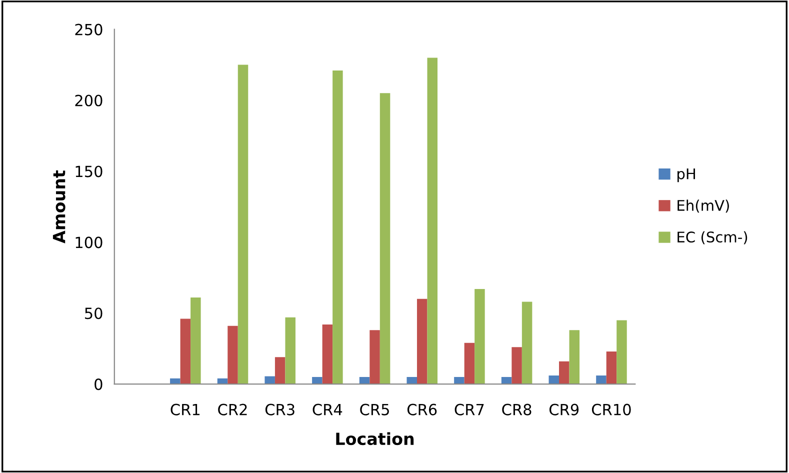 The height and width of the screenshot is (473, 789). I want to click on x-tick-label: CR8, so click(517, 410).